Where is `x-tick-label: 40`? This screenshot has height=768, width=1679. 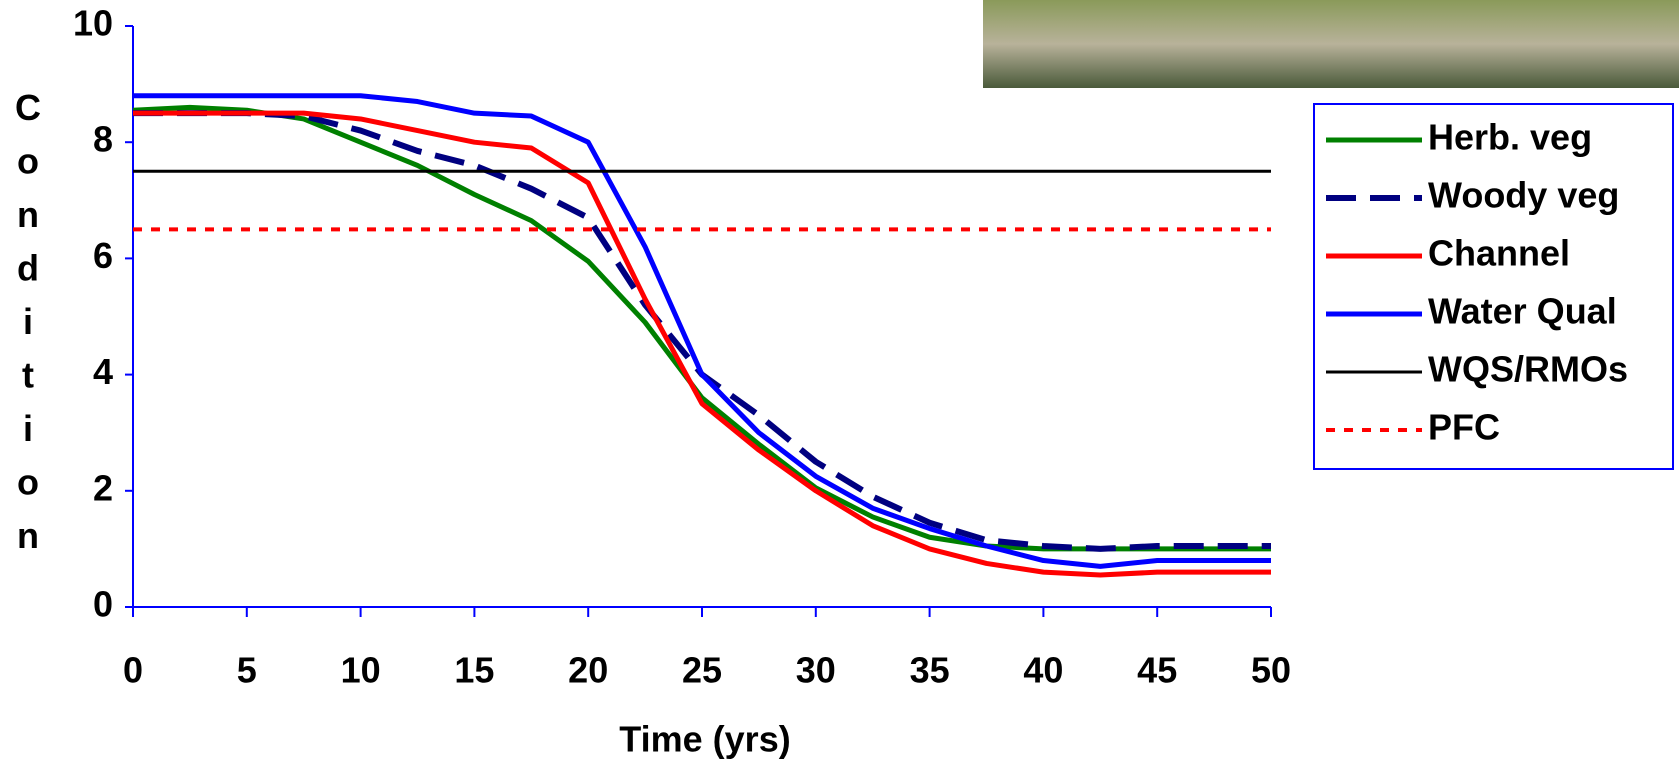 x-tick-label: 40 is located at coordinates (1043, 670).